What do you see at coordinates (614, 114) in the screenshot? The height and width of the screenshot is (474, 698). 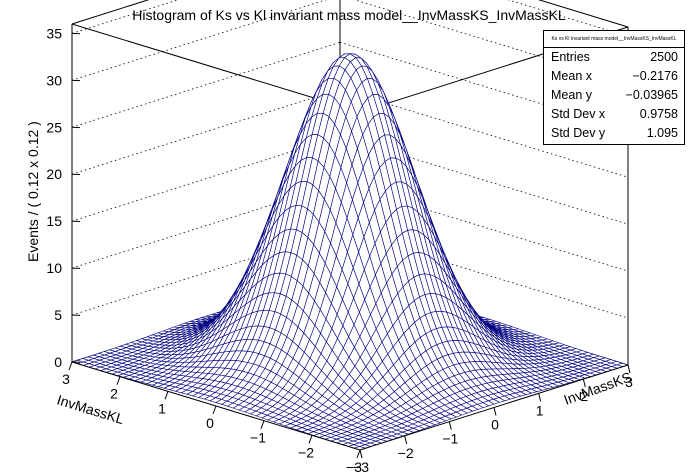 I see `stats-row: Std Dev x 0.9758` at bounding box center [614, 114].